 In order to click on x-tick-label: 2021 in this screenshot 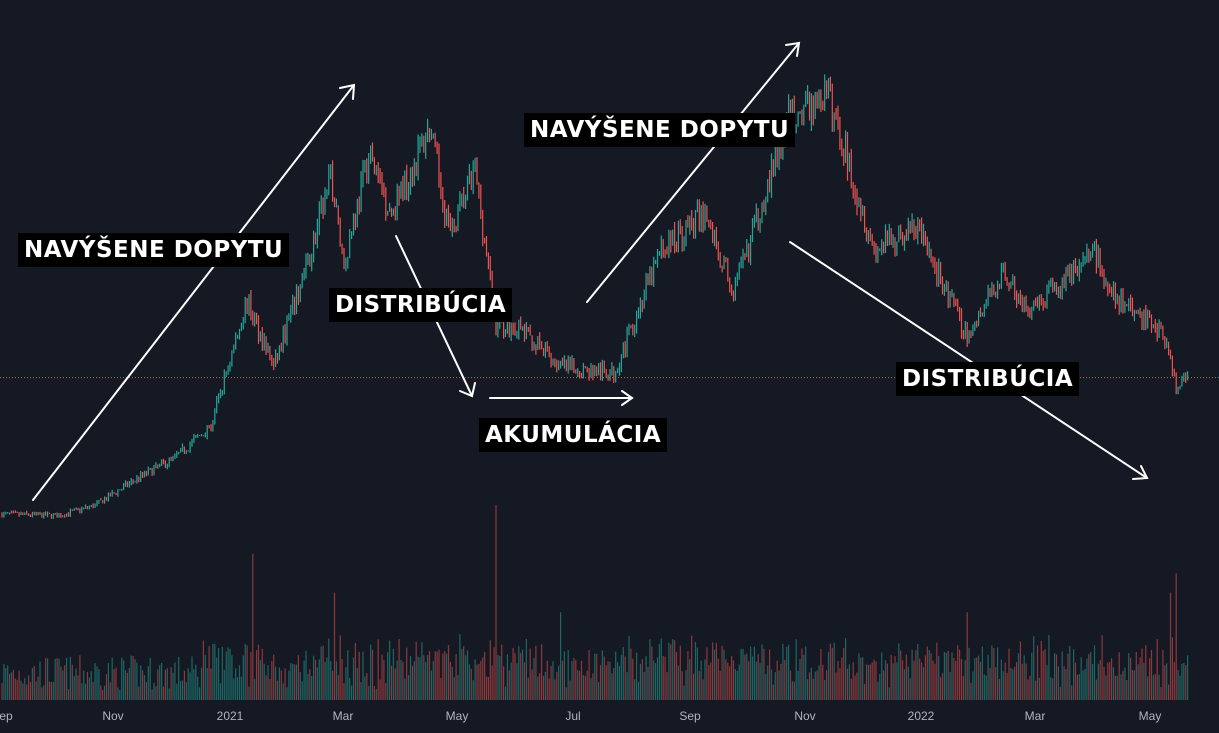, I will do `click(230, 716)`.